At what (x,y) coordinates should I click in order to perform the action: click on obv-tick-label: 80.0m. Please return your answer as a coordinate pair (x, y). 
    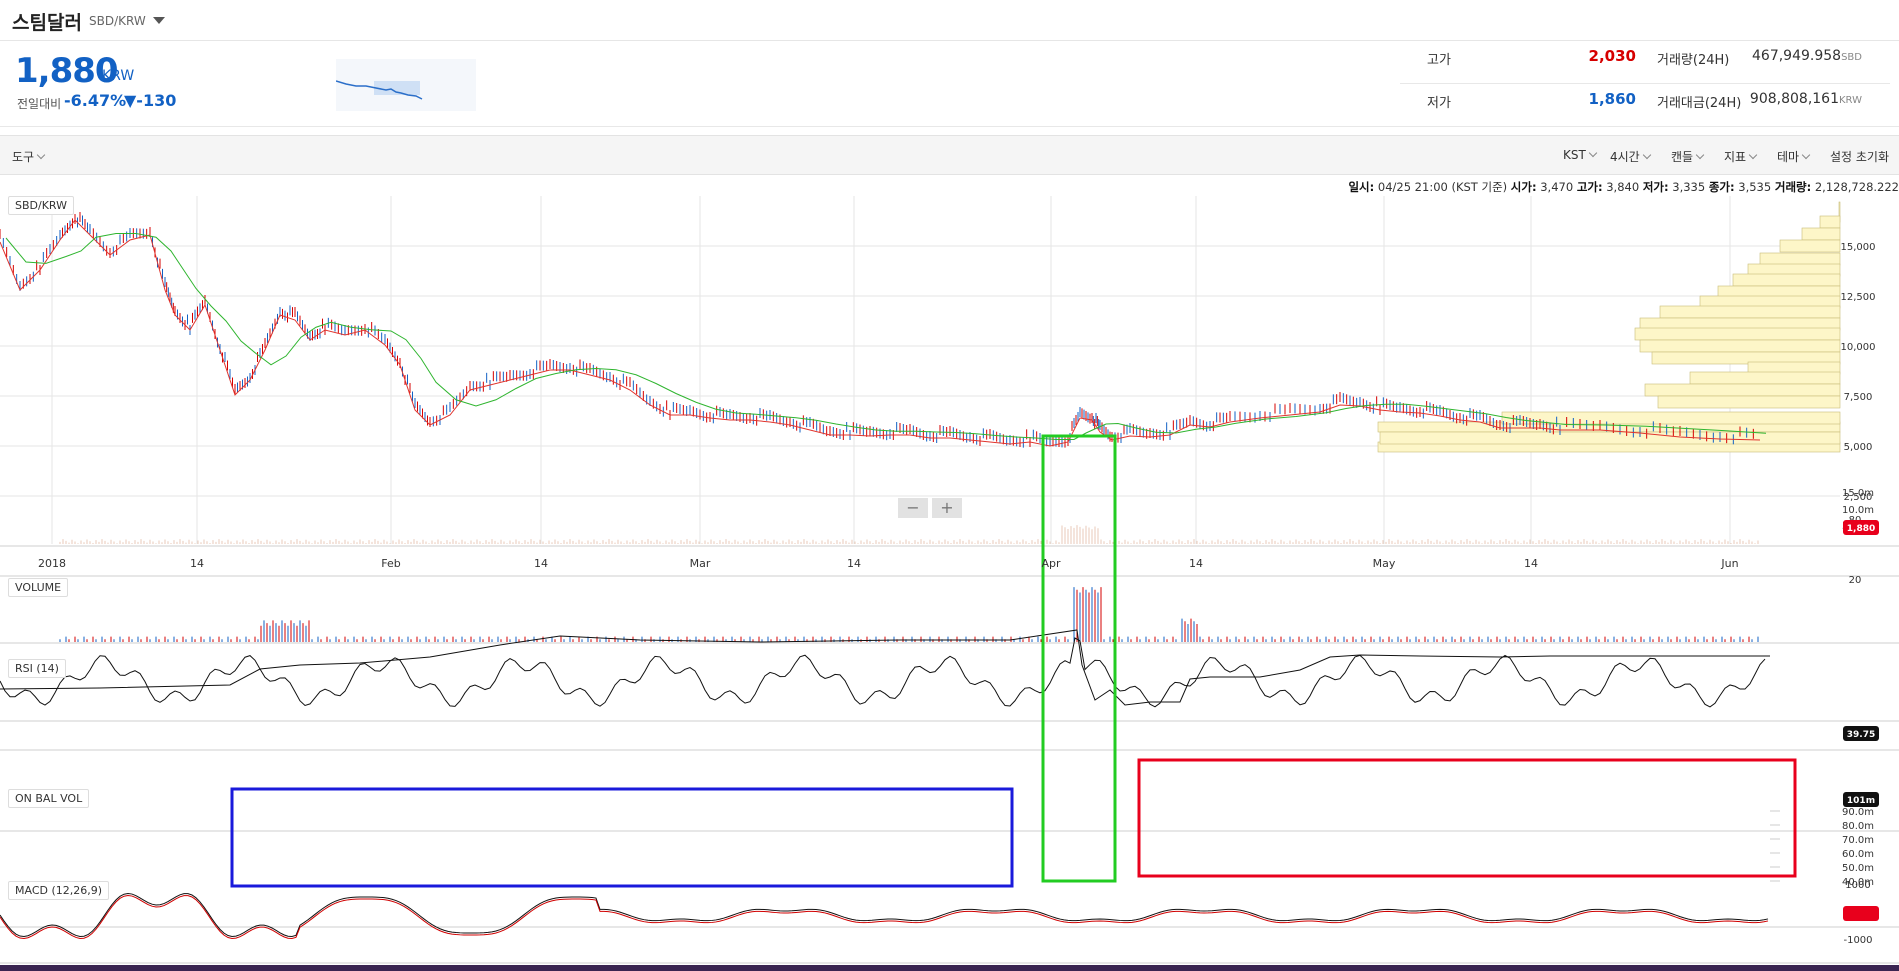
    Looking at the image, I should click on (1858, 826).